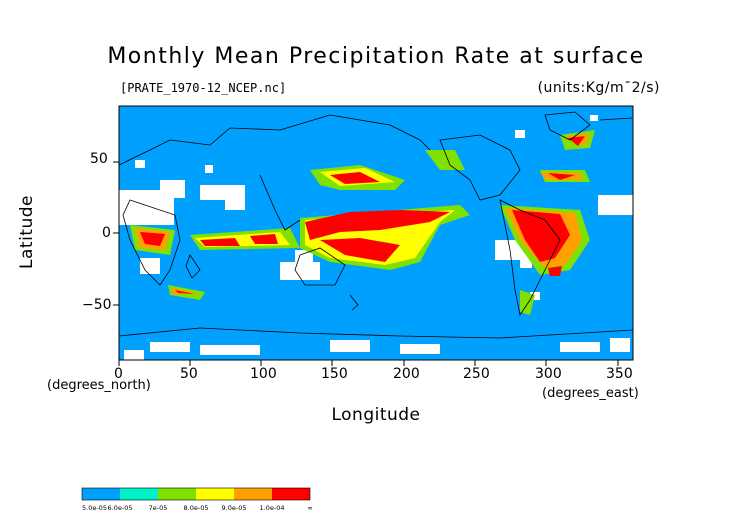 The height and width of the screenshot is (532, 752). Describe the element at coordinates (234, 508) in the screenshot. I see `colorbar-label-5: 9.0e-05` at that location.